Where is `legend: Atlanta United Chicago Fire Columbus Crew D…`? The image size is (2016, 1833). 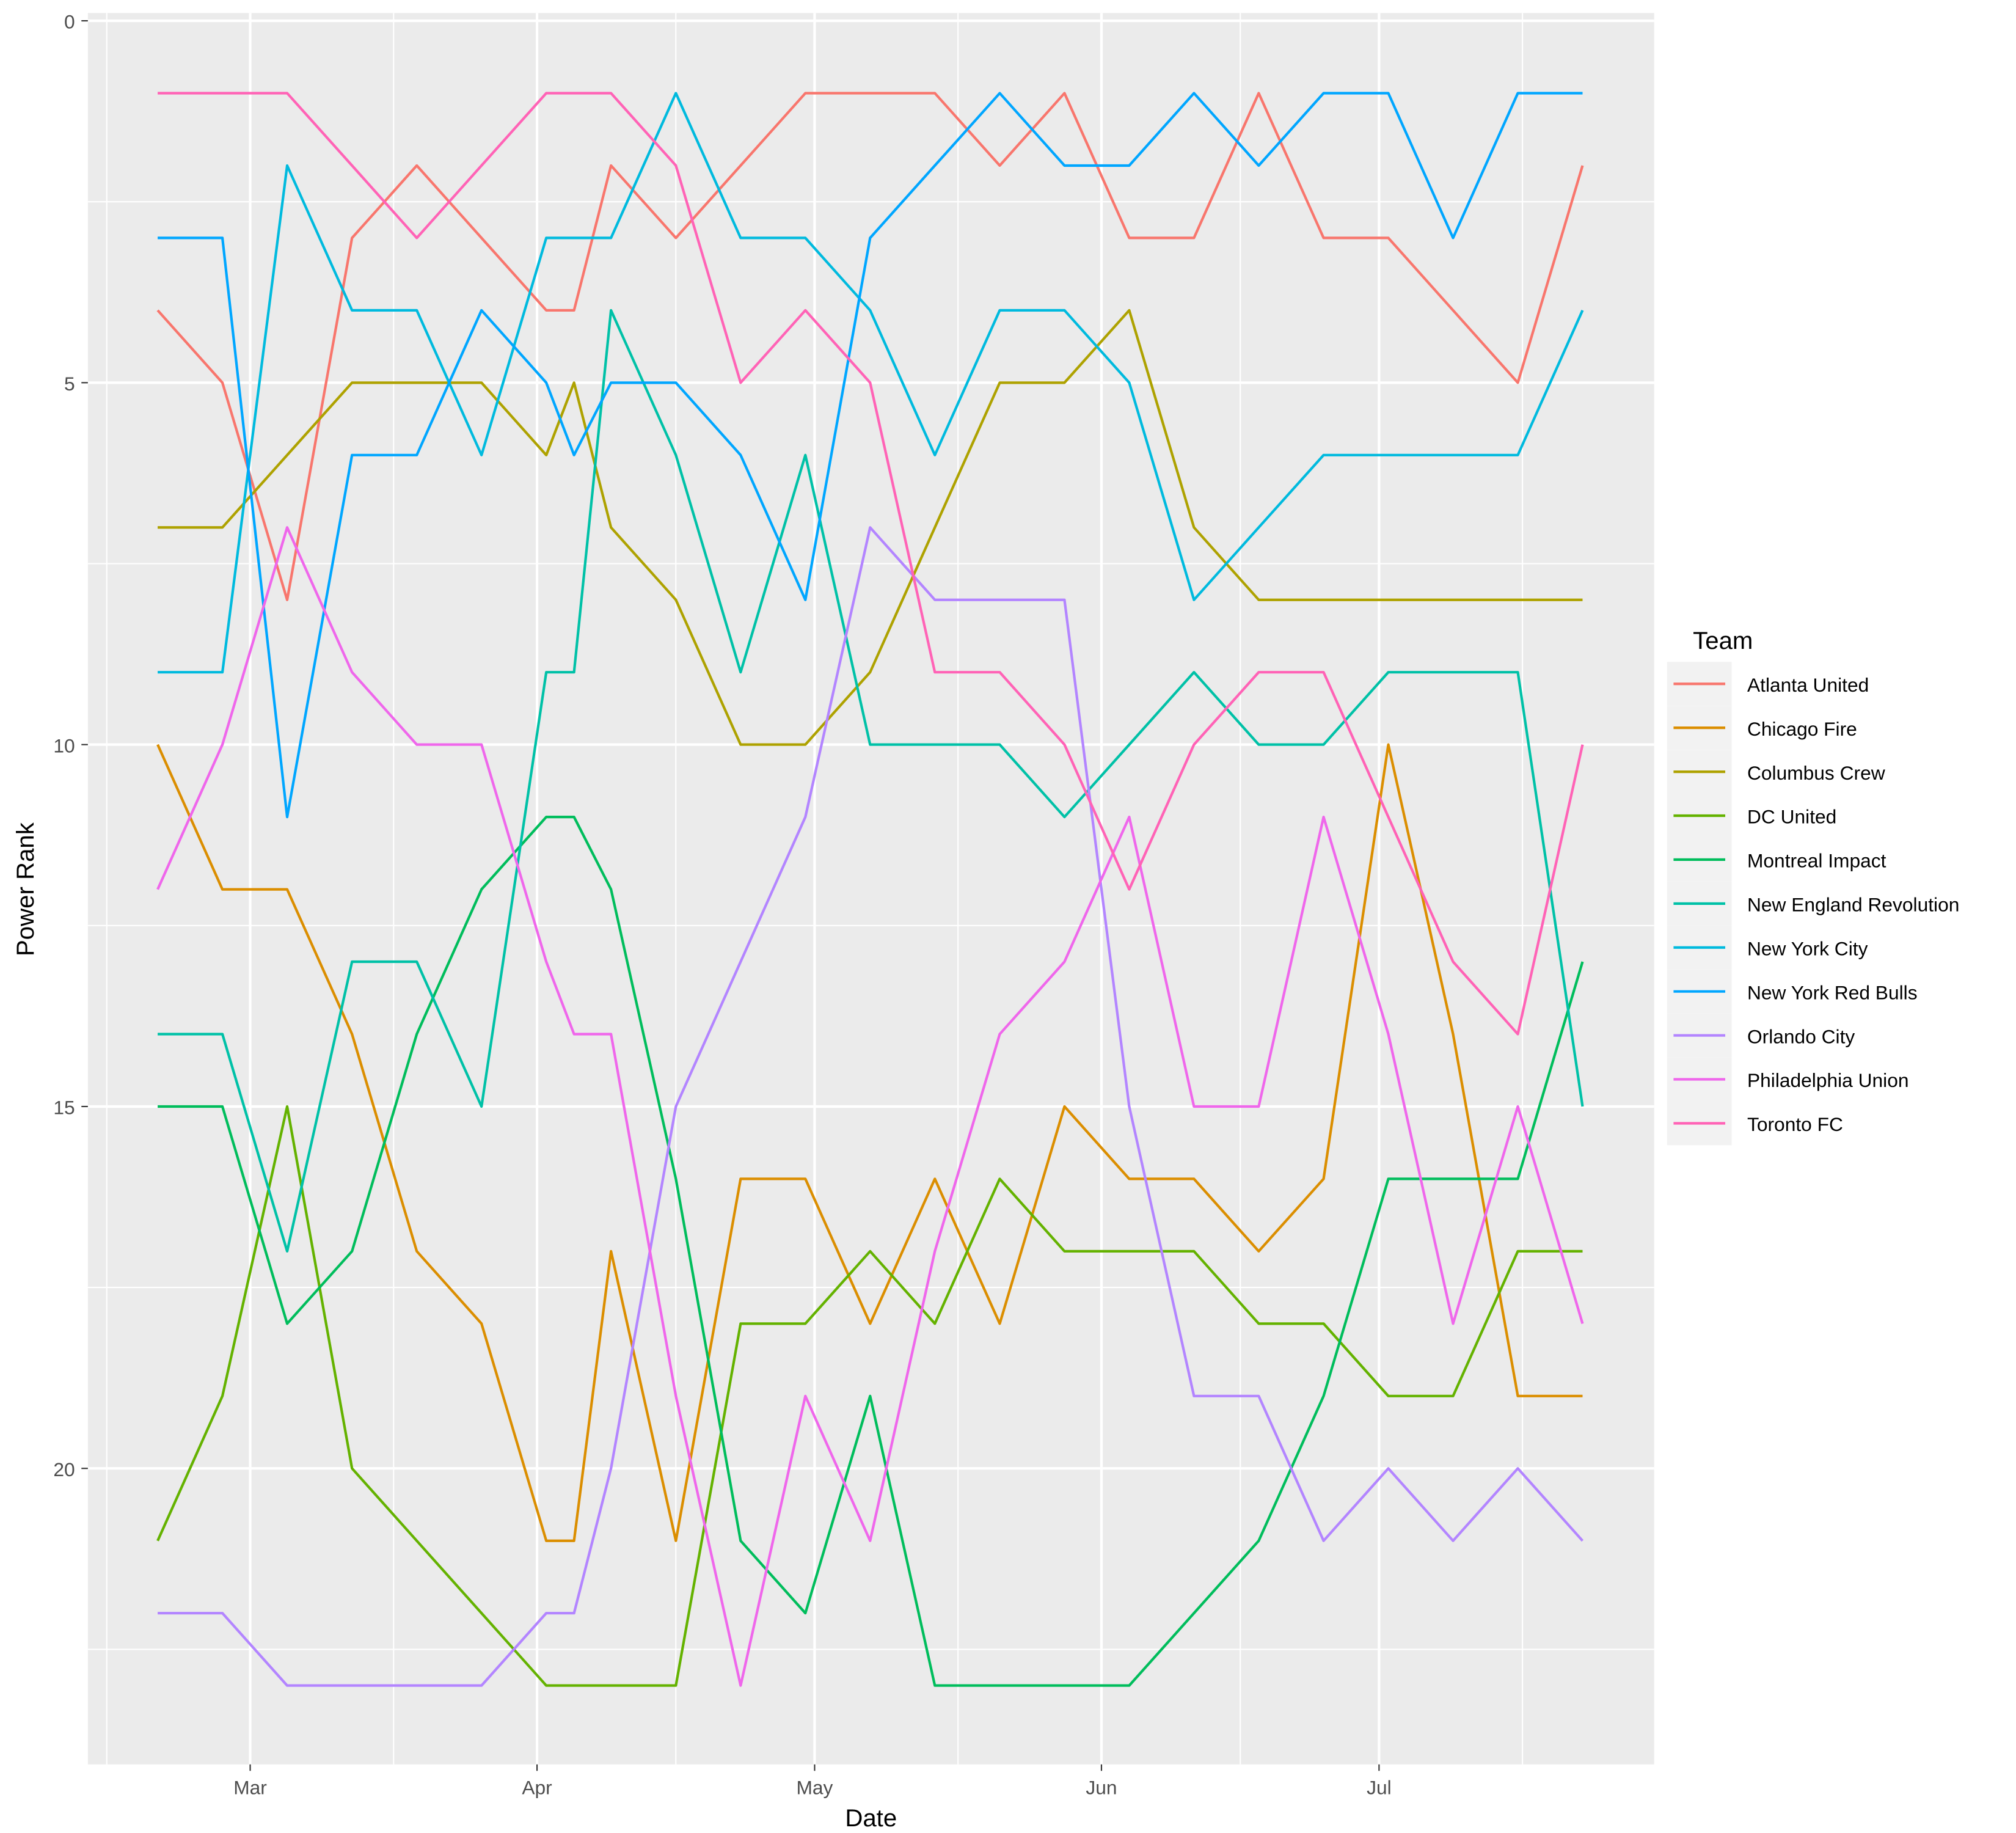 legend: Atlanta United Chicago Fire Columbus Crew D… is located at coordinates (1813, 904).